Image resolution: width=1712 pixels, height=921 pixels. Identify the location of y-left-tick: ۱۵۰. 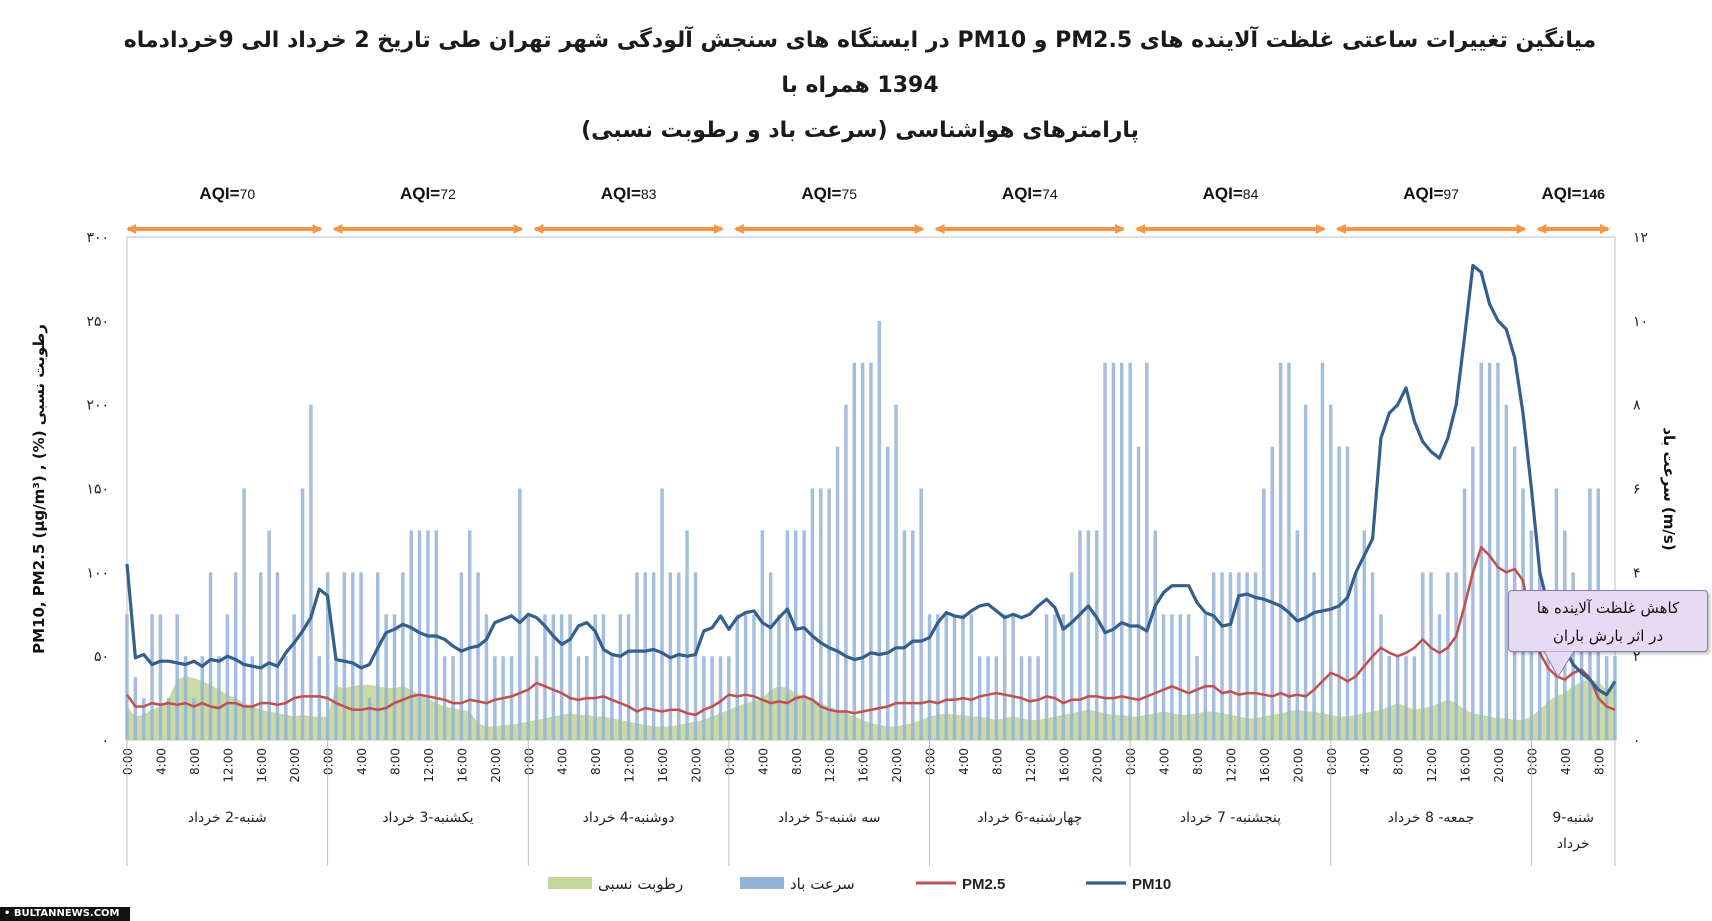
(97, 490).